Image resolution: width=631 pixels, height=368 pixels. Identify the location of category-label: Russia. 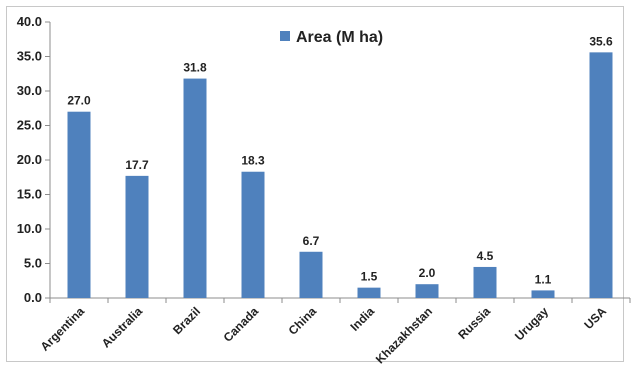
(474, 323).